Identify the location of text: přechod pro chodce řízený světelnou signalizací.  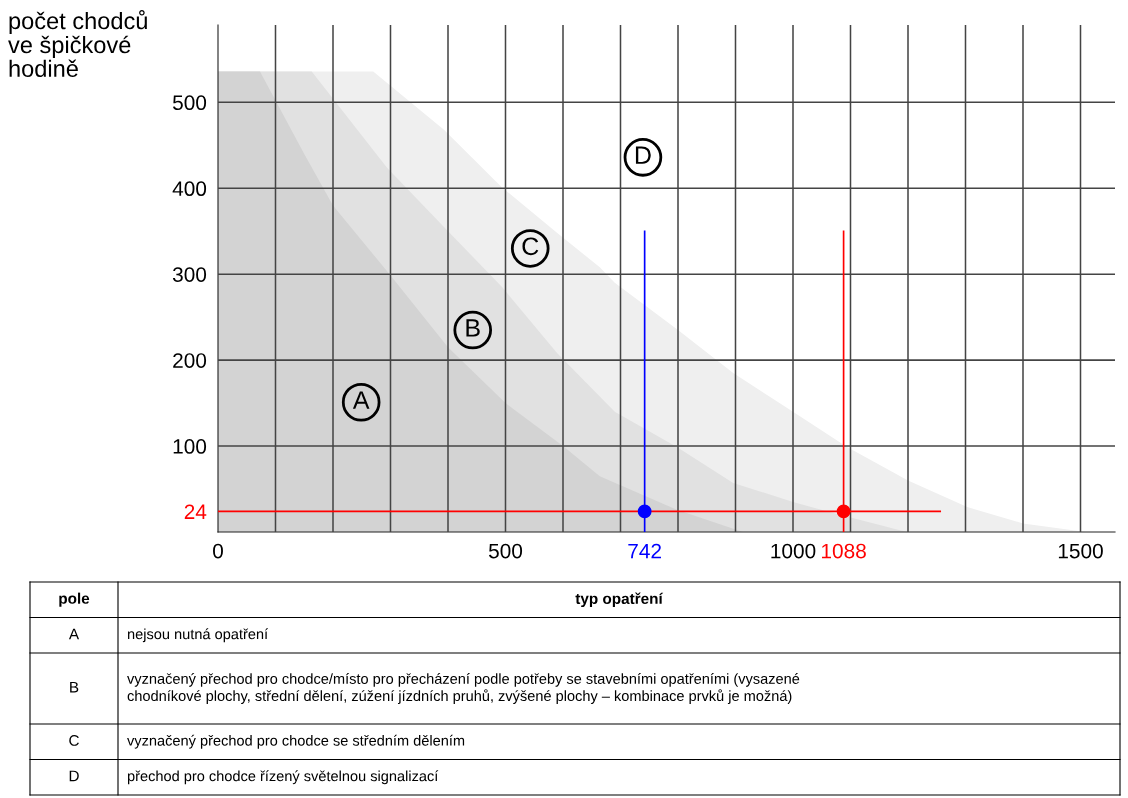
(283, 777).